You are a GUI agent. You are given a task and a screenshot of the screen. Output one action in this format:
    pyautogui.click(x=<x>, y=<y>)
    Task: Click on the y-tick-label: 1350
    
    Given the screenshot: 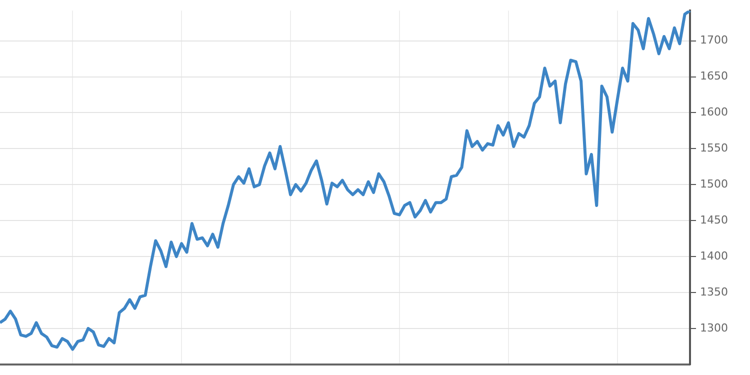 What is the action you would take?
    pyautogui.click(x=714, y=291)
    